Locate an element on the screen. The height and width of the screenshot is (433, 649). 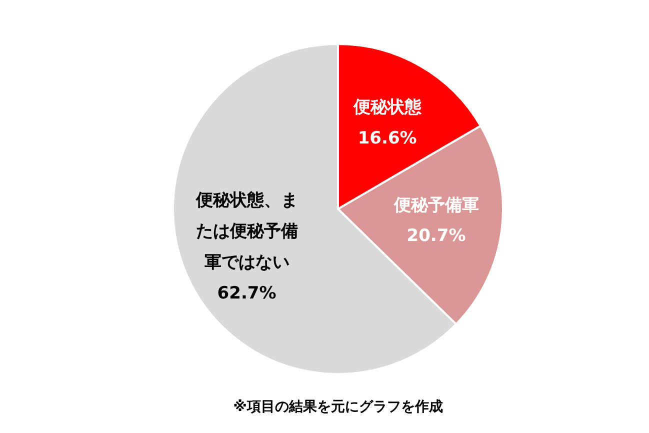
slice-label: 便秘状態、または便秘予備軍ではない is located at coordinates (246, 231).